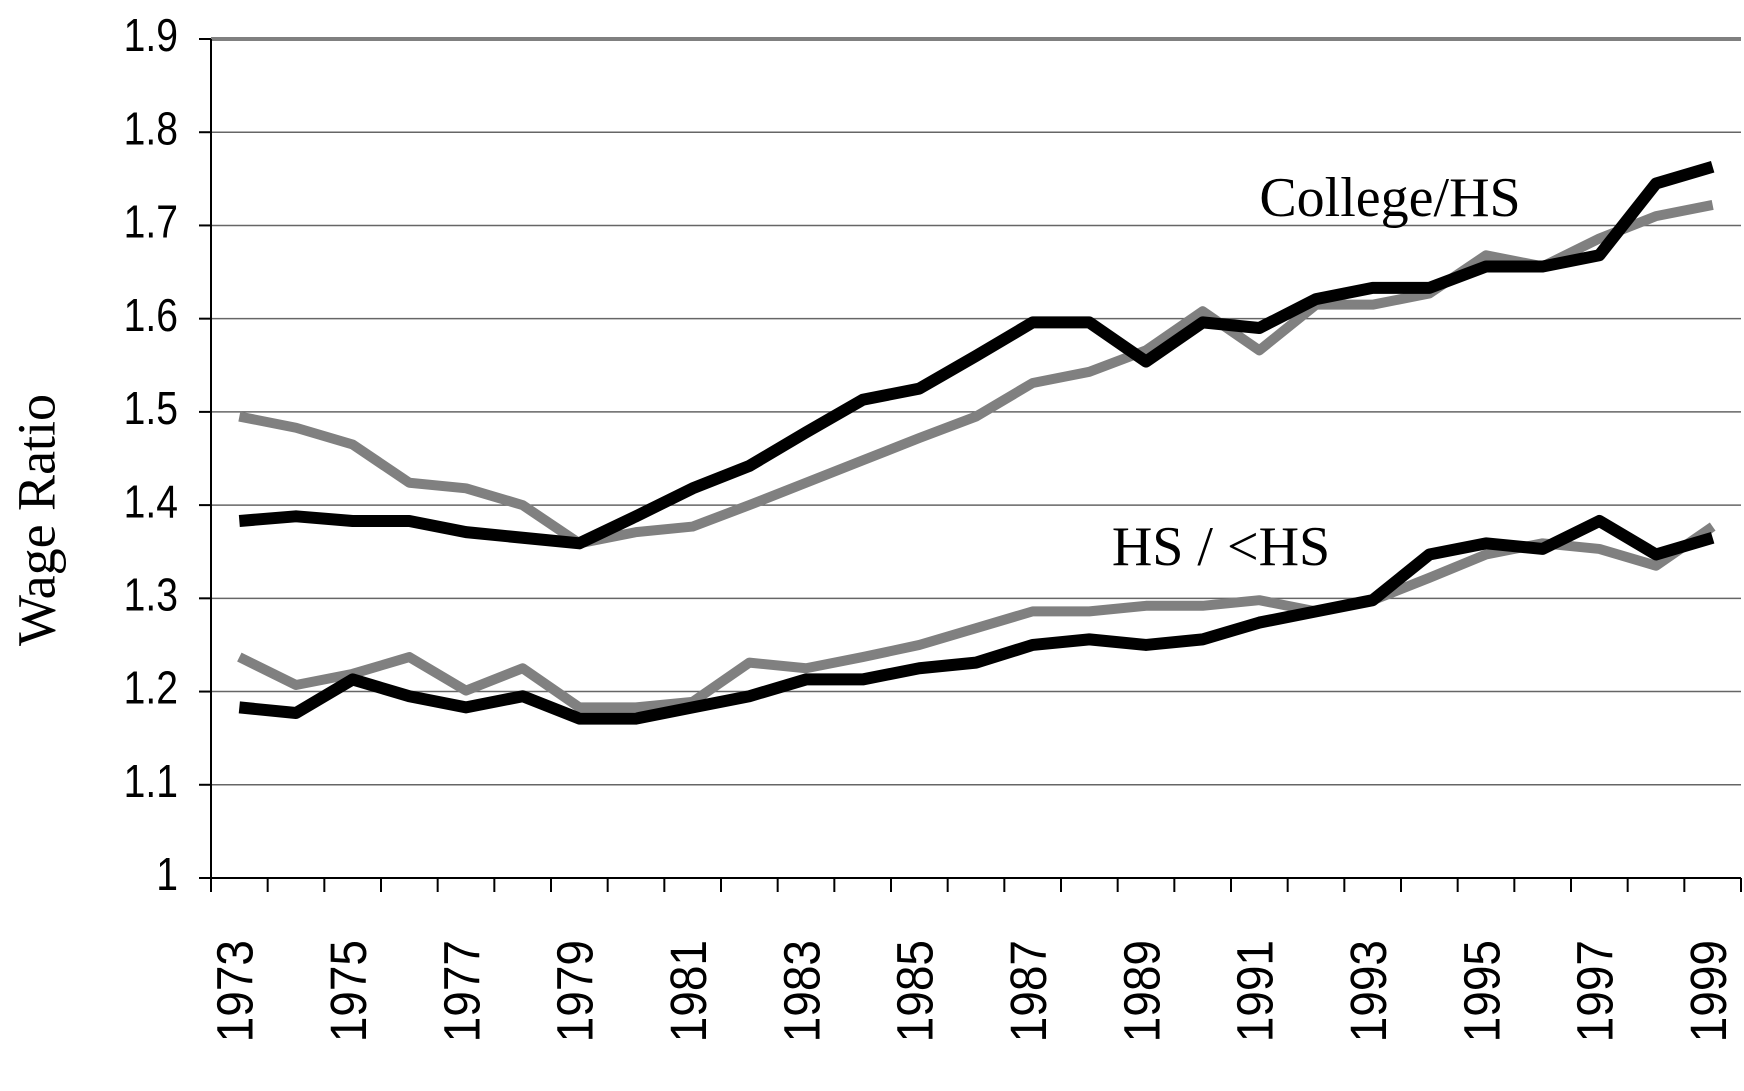 The image size is (1744, 1091). What do you see at coordinates (916, 991) in the screenshot?
I see `x-tick-label: 1985` at bounding box center [916, 991].